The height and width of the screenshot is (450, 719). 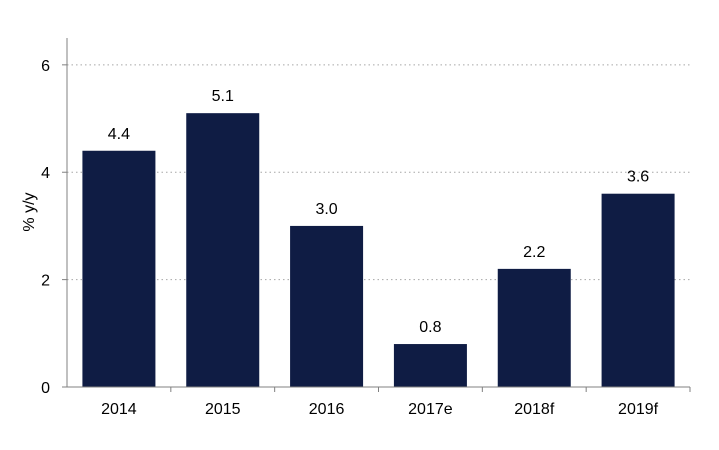 I want to click on bar-2019f, so click(x=638, y=290).